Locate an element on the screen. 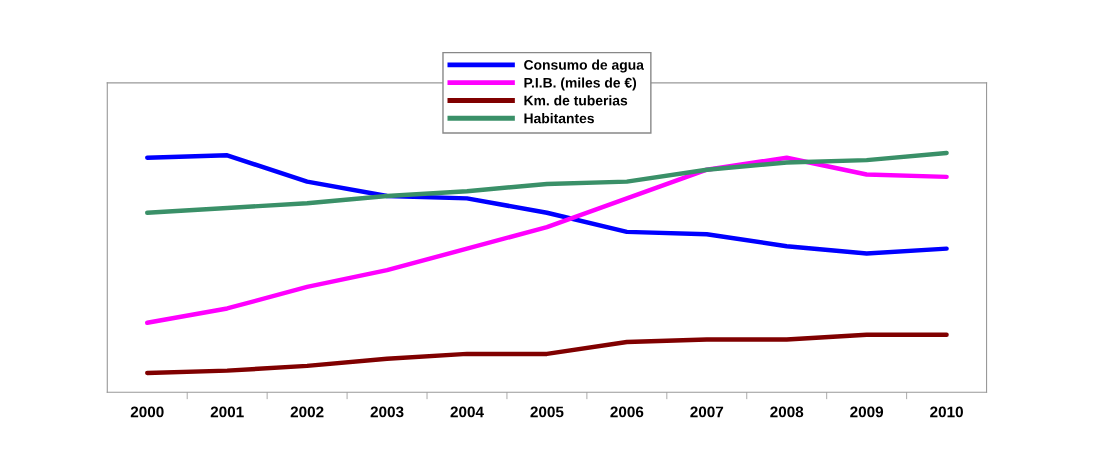  legend-label: Km. de tuberias is located at coordinates (576, 100).